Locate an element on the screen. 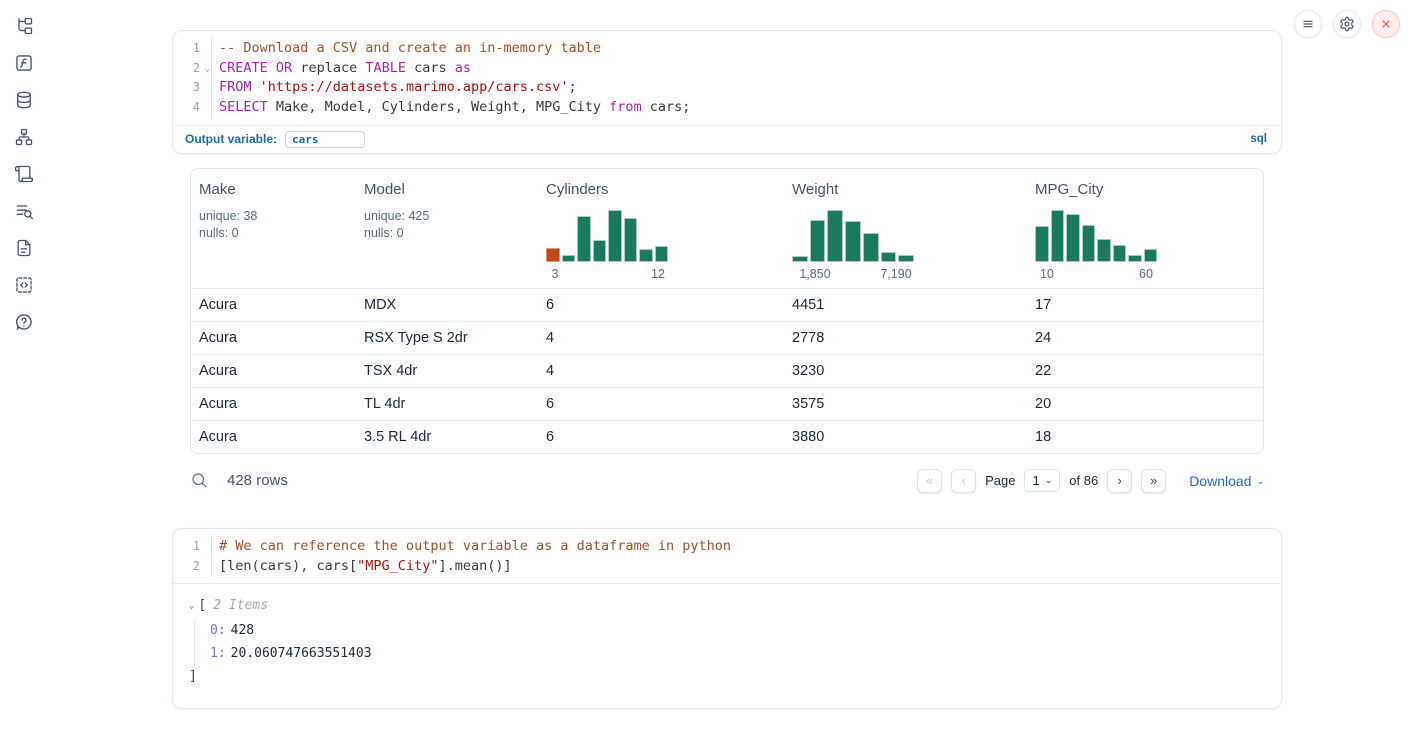 Image resolution: width=1408 pixels, height=729 pixels. download-button: Download ⌄ is located at coordinates (1226, 481).